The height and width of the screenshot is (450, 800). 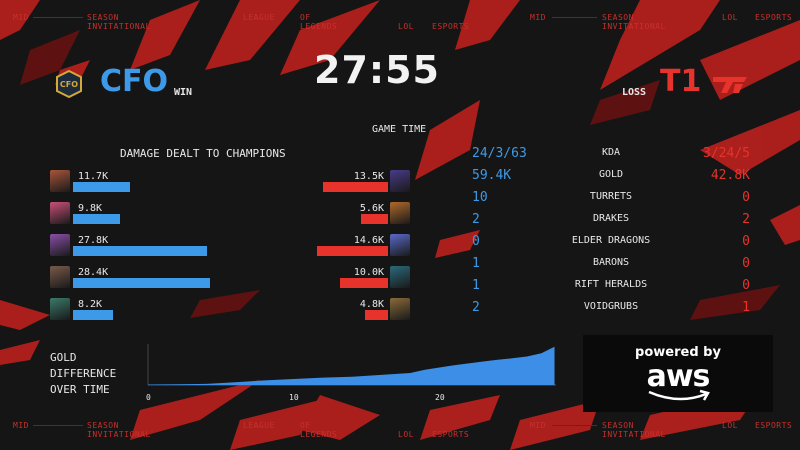 I want to click on blue-team-logo-icon: CFO, so click(x=69, y=84).